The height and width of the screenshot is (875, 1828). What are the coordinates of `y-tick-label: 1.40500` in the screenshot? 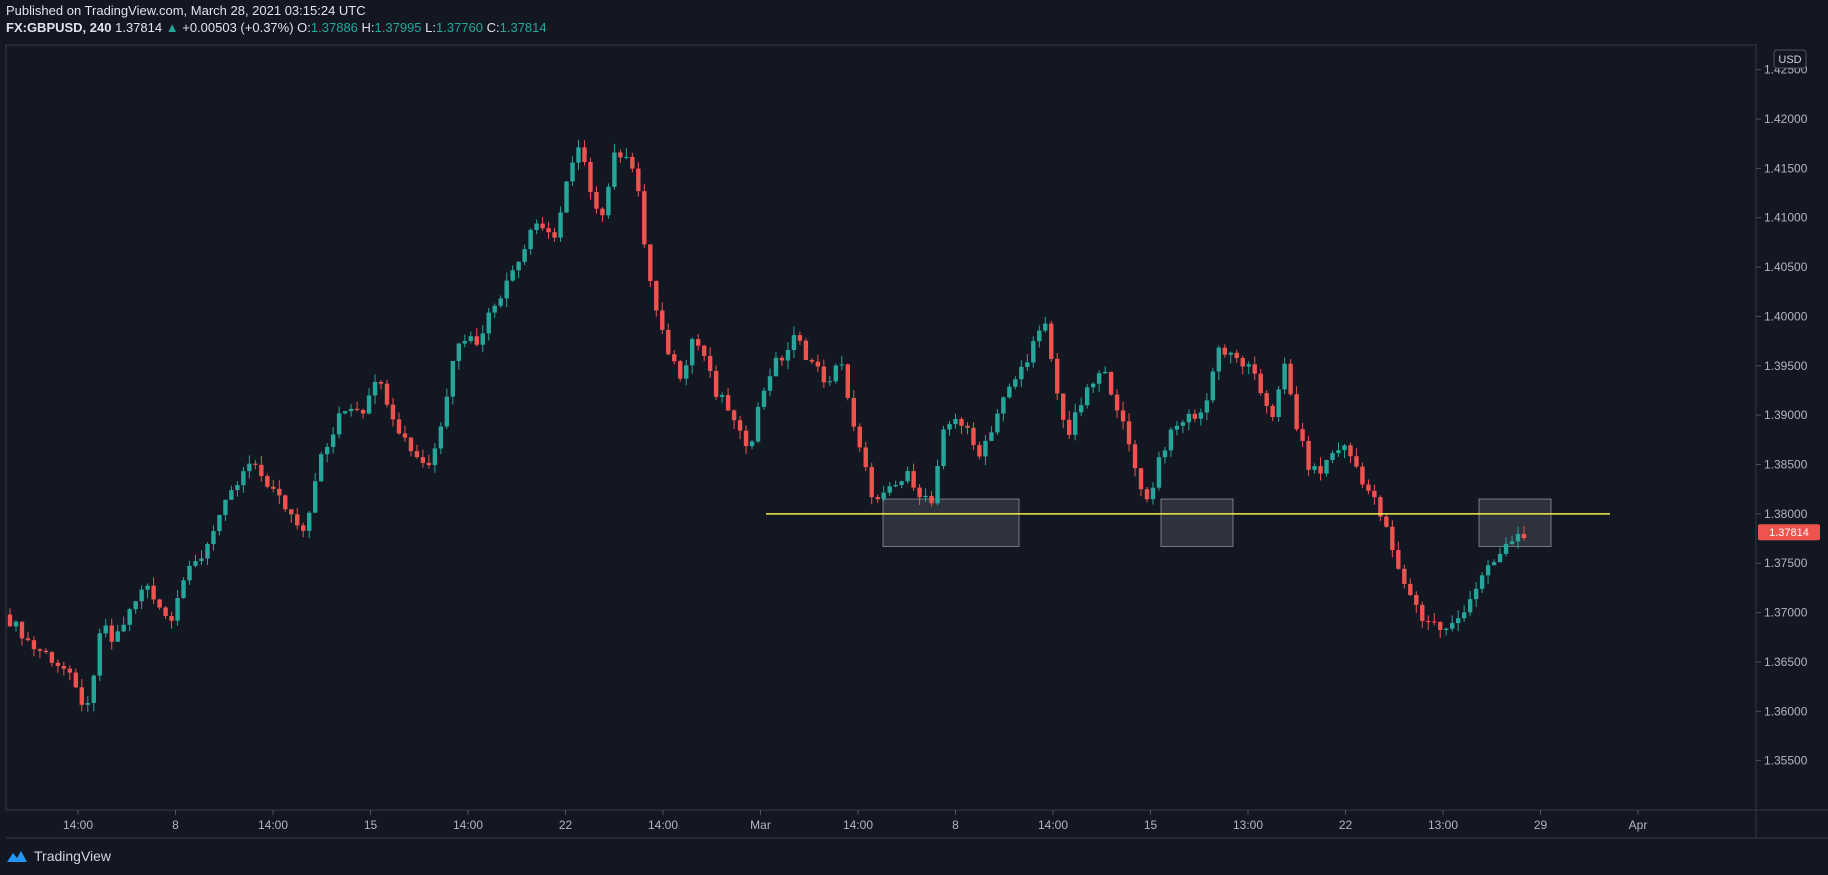 It's located at (1786, 267).